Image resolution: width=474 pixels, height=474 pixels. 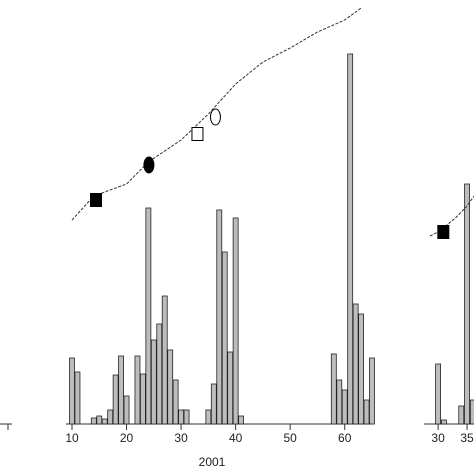 I want to click on x-tick-label: 40, so click(x=236, y=438).